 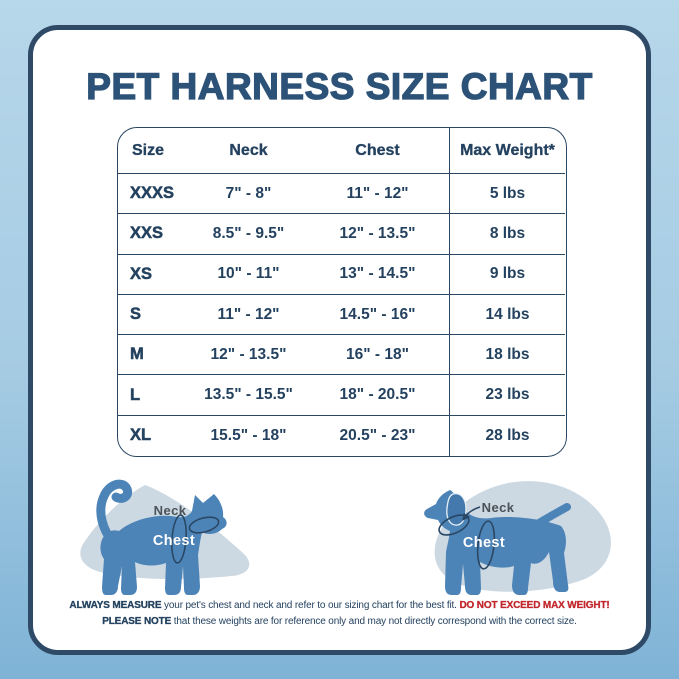 I want to click on size-table-cell-size: XL, so click(x=141, y=435).